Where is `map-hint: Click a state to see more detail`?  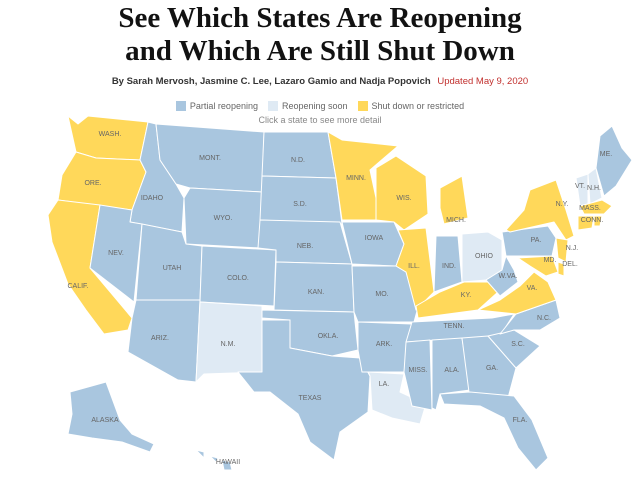
map-hint: Click a state to see more detail is located at coordinates (320, 120).